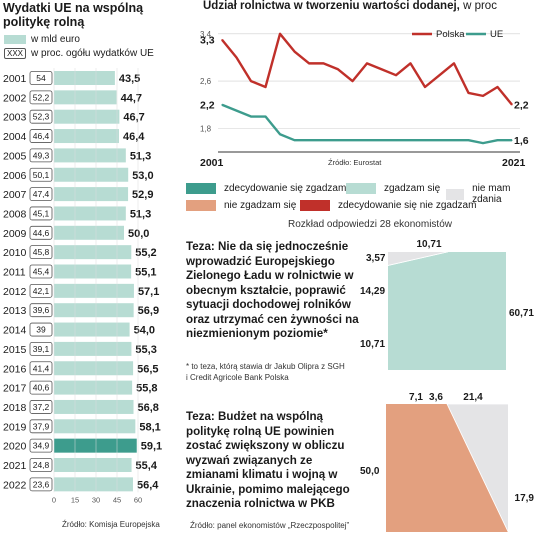 The height and width of the screenshot is (556, 536). I want to click on x-tick-label: 60, so click(138, 499).